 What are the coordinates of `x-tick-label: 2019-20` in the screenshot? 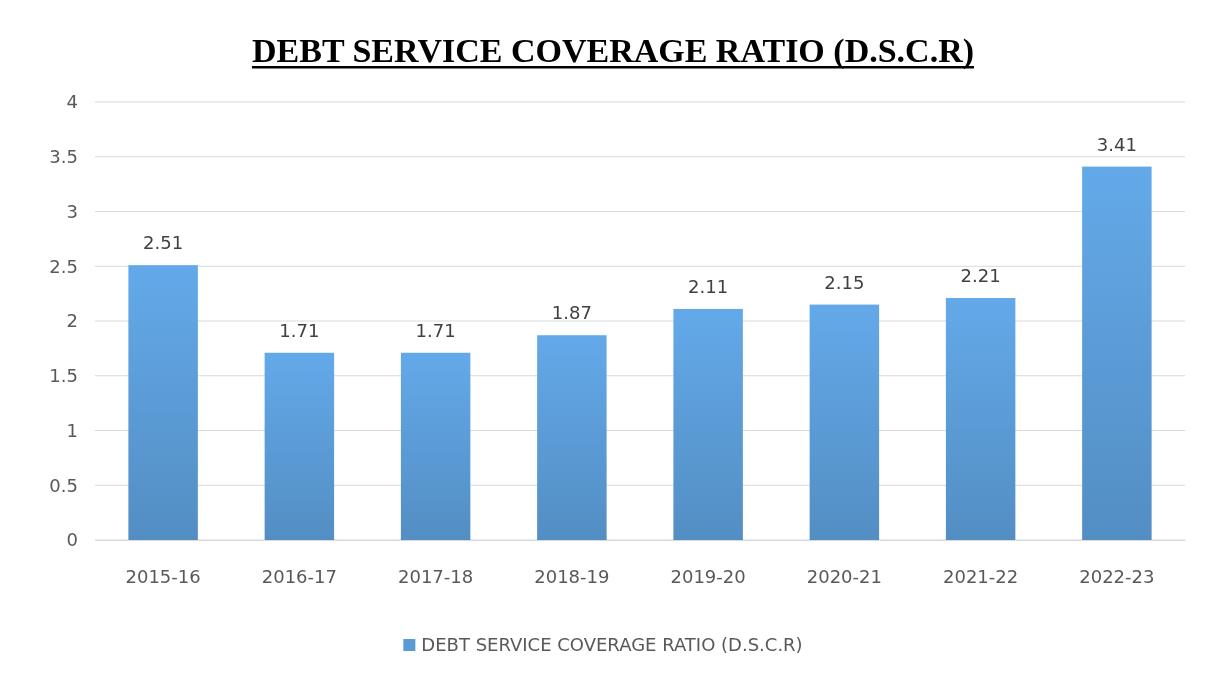 It's located at (708, 576).